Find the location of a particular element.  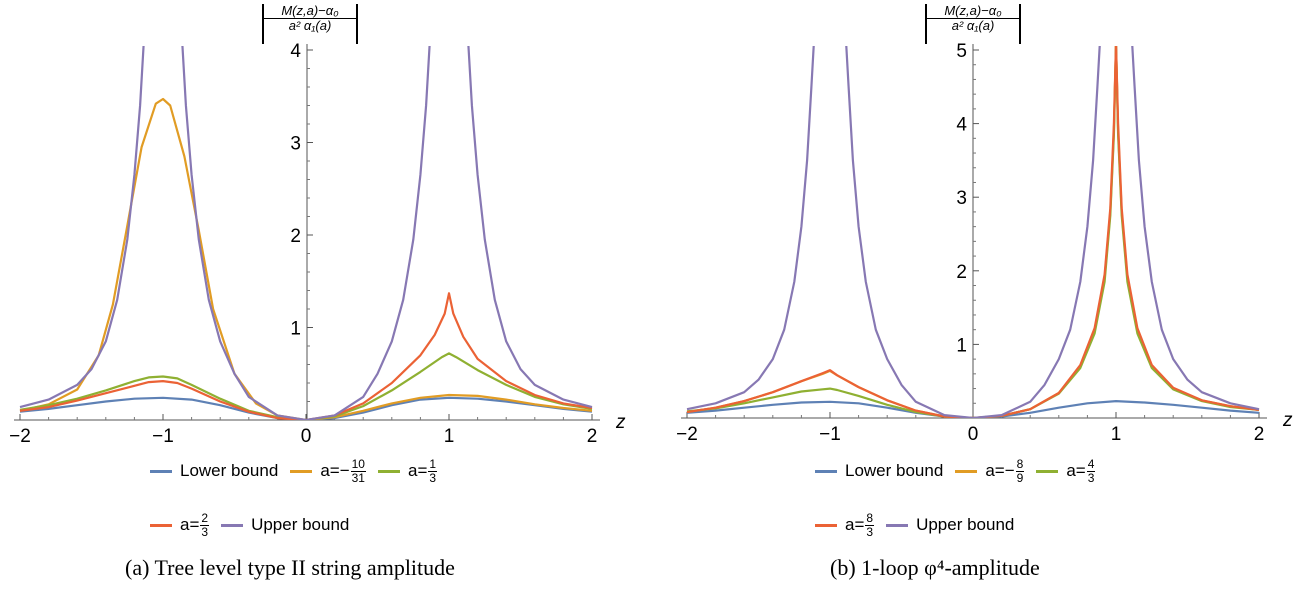

chart-a-legend-label: Upper bound is located at coordinates (300, 525).